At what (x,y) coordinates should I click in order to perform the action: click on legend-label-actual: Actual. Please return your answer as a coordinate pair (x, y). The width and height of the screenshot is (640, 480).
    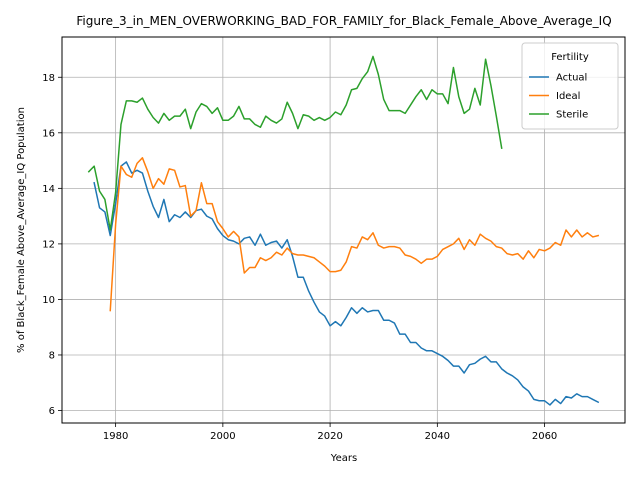
    Looking at the image, I should click on (571, 78).